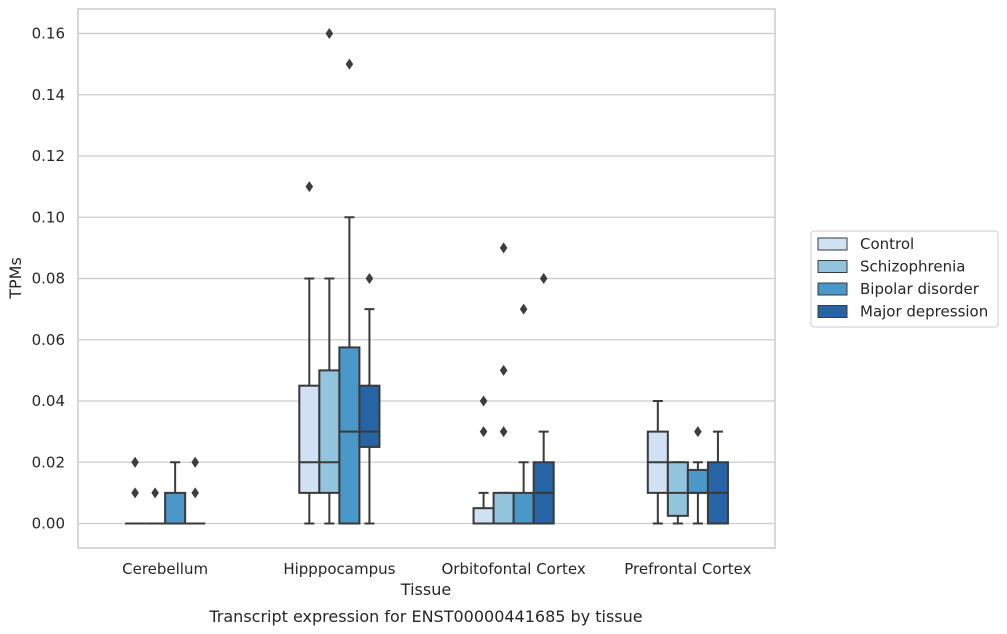  I want to click on y-tick-label: 0.12, so click(48, 156).